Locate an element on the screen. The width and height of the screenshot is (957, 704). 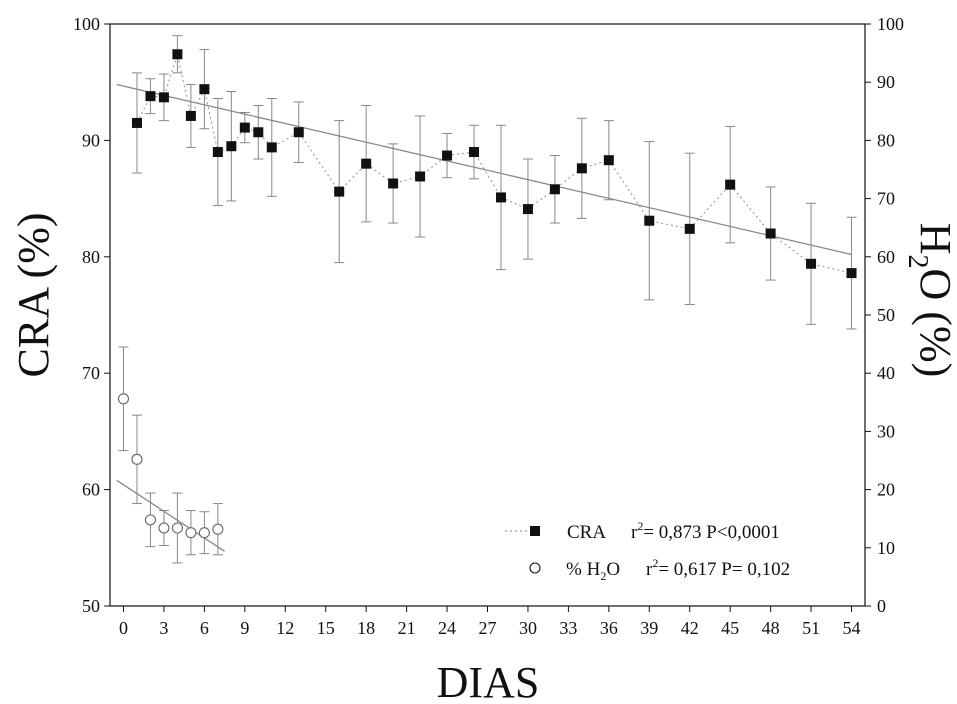
x-tick-label-1: 3 is located at coordinates (163, 628).